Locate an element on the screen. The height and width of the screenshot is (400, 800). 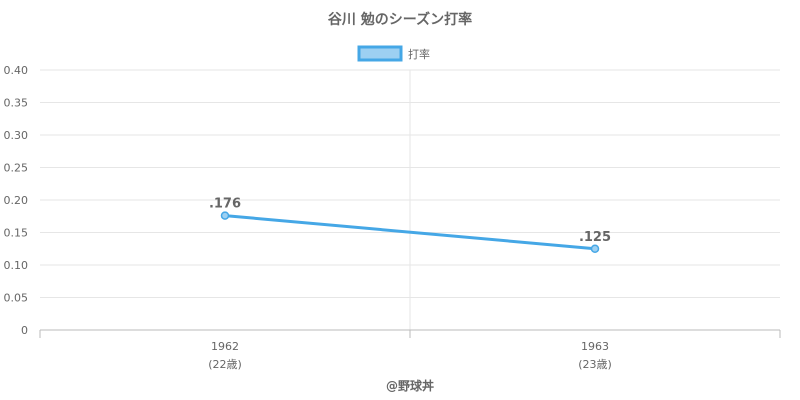
y-tick-label: 0.15 is located at coordinates (16, 233).